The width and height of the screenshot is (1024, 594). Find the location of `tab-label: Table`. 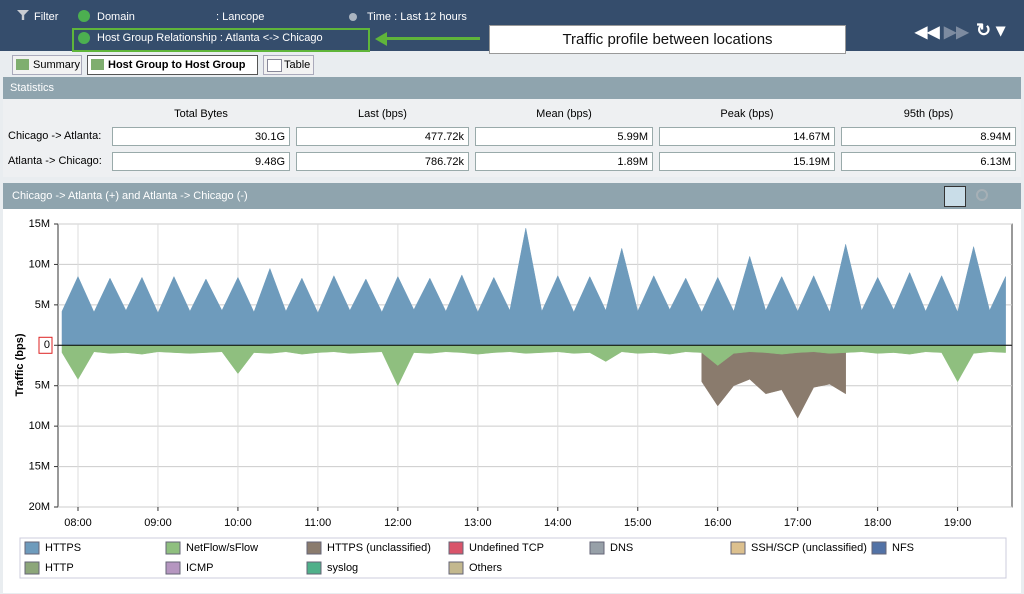

tab-label: Table is located at coordinates (297, 65).